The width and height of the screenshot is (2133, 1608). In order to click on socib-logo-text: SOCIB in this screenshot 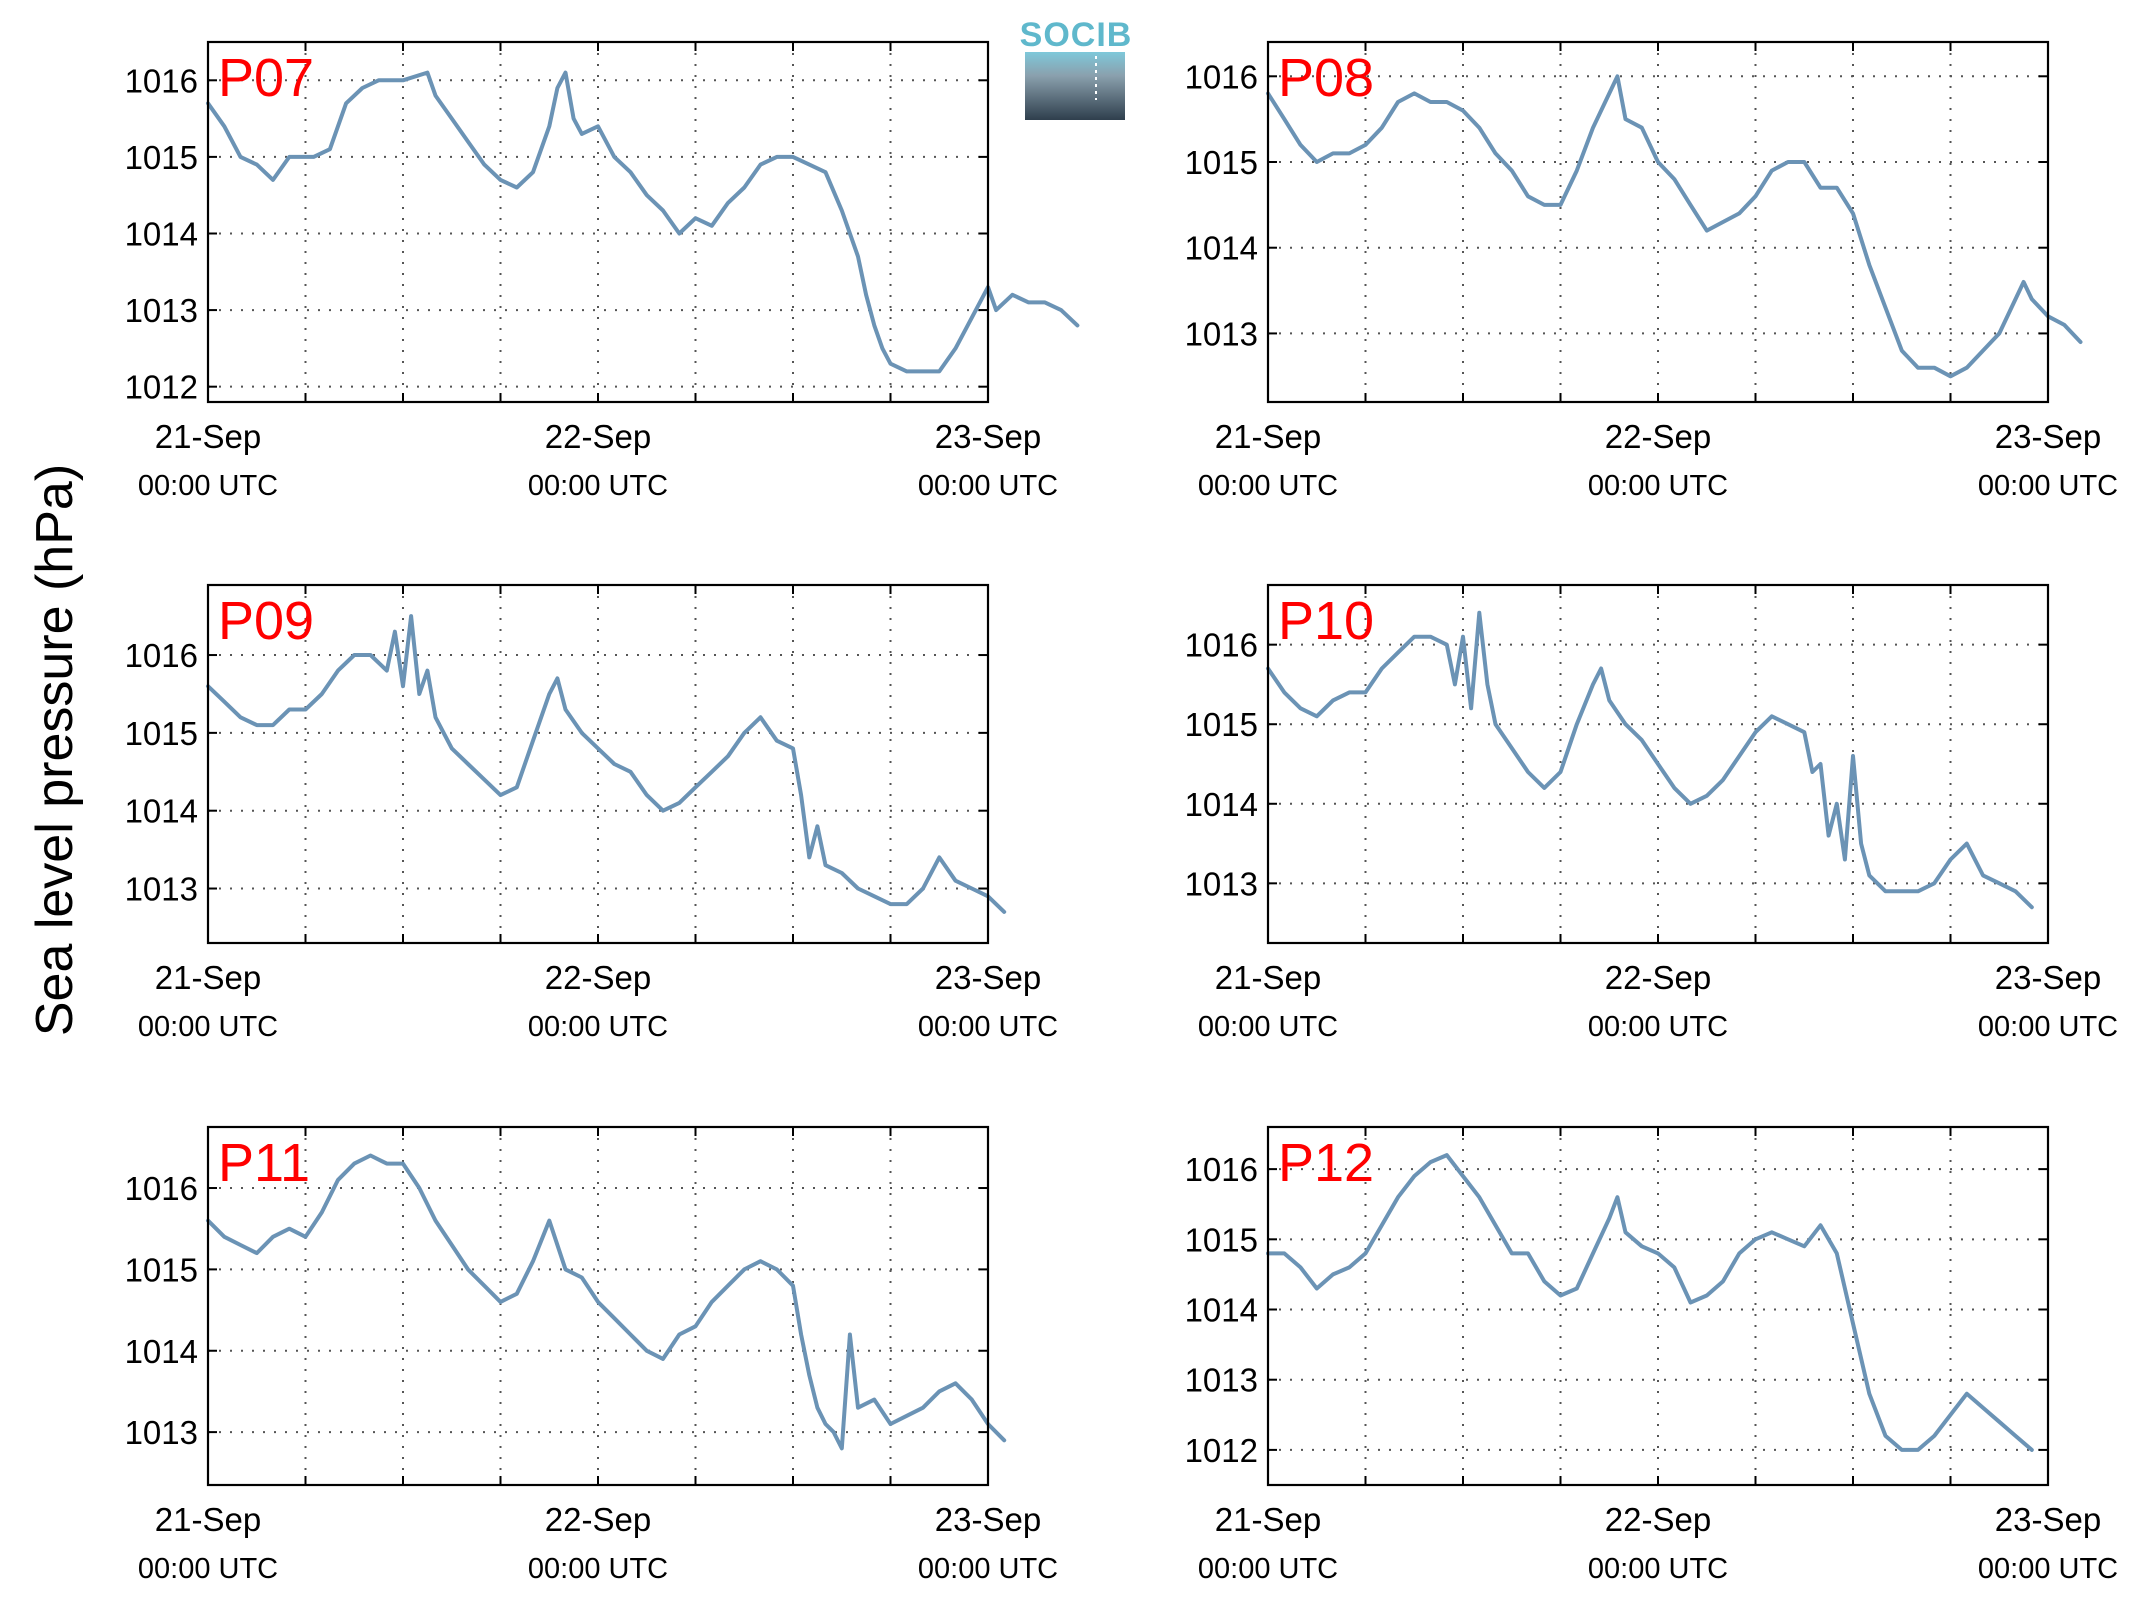, I will do `click(1076, 35)`.